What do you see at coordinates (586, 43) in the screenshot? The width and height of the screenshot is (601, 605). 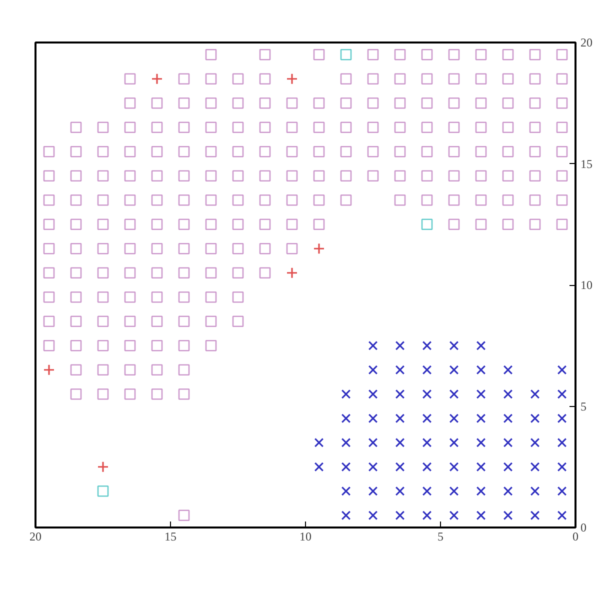 I see `y-tick-label: 20` at bounding box center [586, 43].